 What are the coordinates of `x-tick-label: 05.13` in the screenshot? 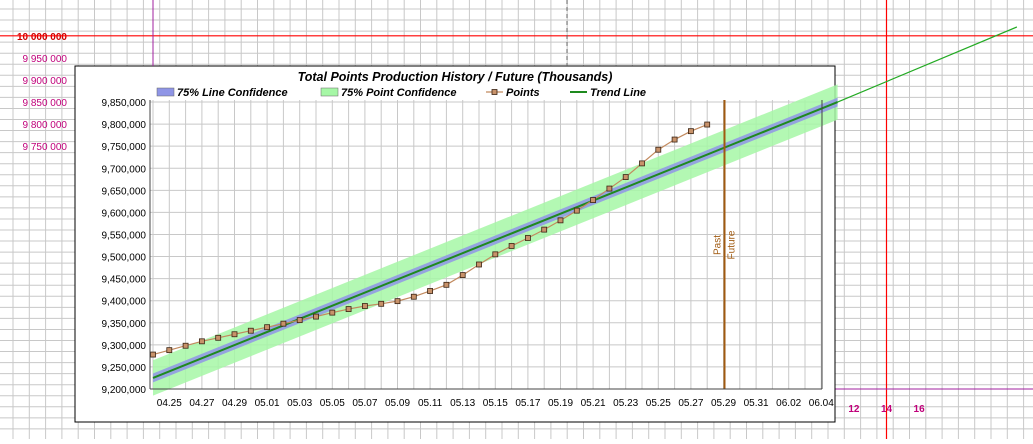 It's located at (462, 403).